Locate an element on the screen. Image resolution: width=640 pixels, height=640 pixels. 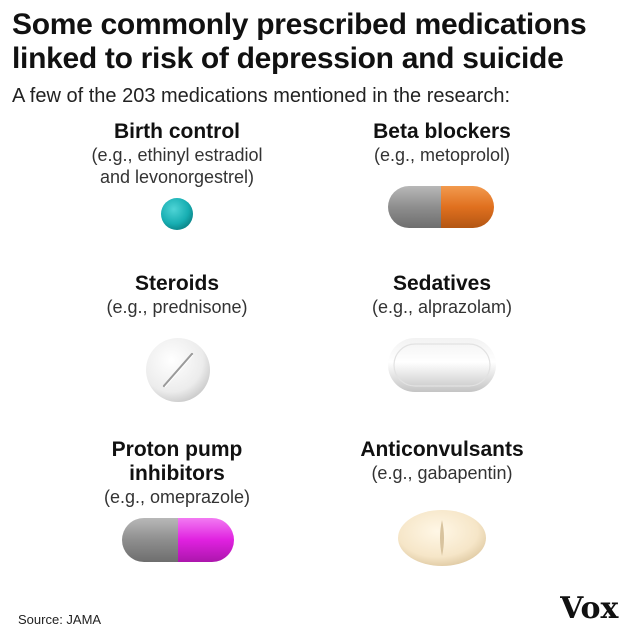
svg-text: Vox is located at coordinates (590, 608).